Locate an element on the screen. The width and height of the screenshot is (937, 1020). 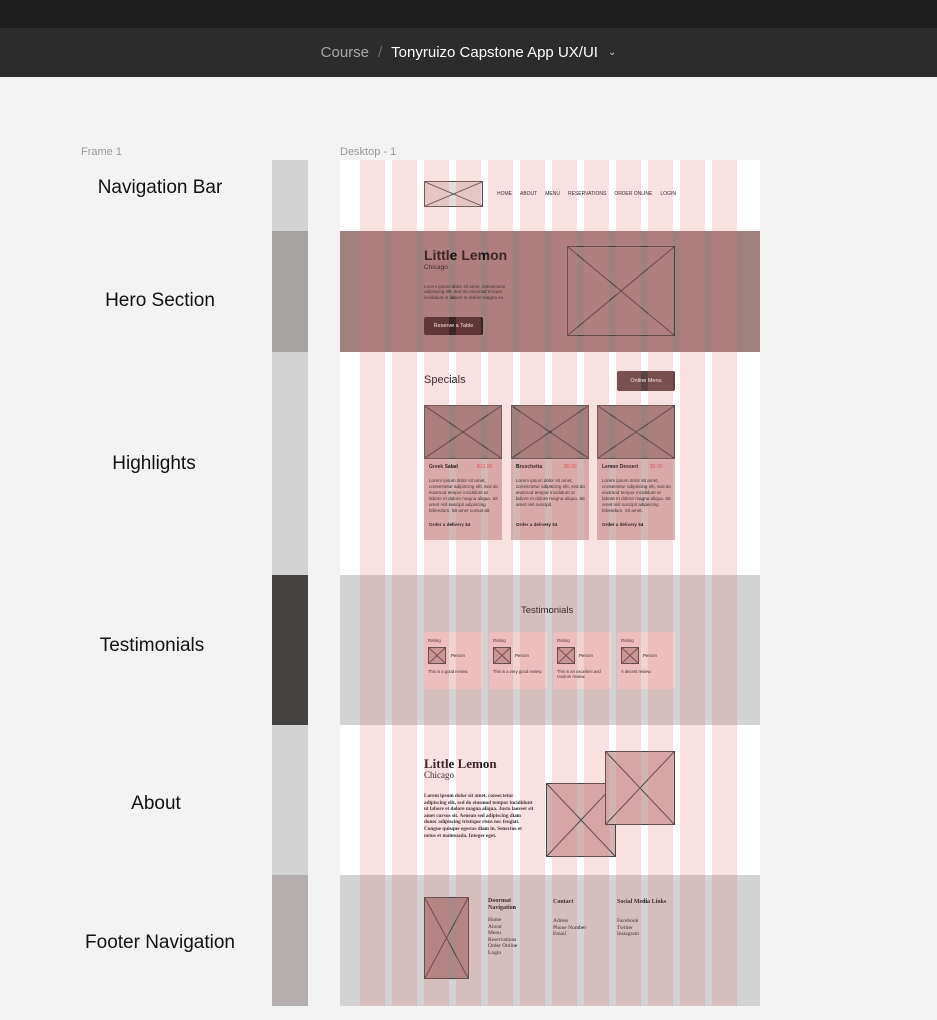
footer-logo-placeholder is located at coordinates (446, 938).